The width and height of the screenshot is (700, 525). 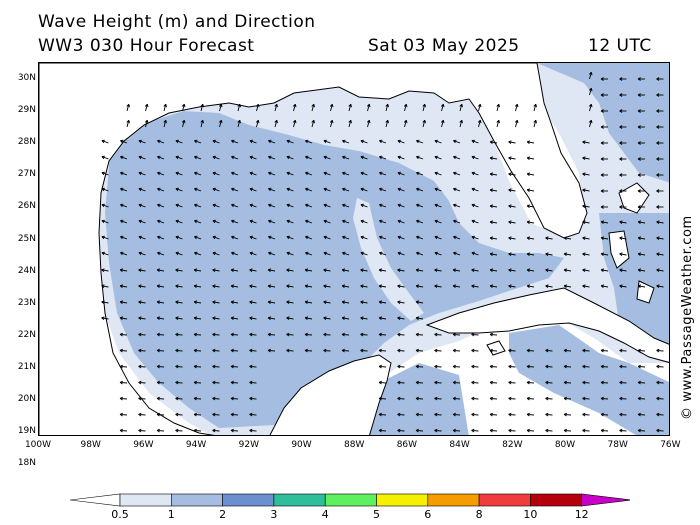 What do you see at coordinates (428, 514) in the screenshot?
I see `scale-value: 6` at bounding box center [428, 514].